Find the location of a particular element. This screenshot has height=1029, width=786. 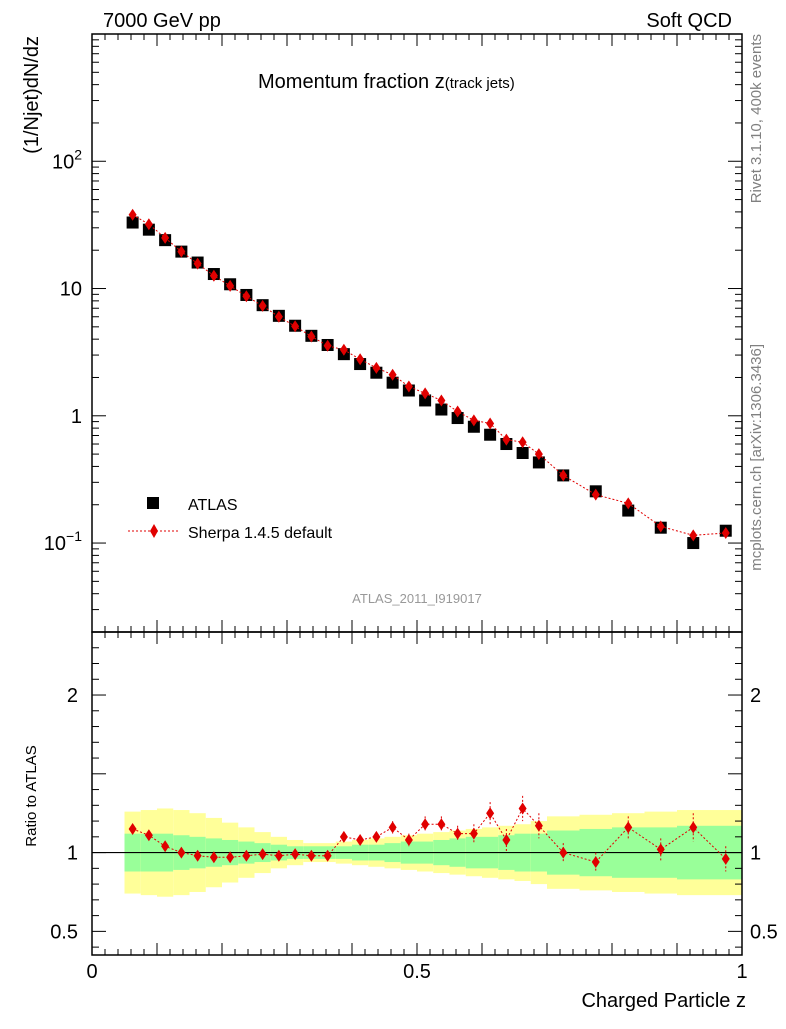

ratio-band-layer is located at coordinates (417, 852).